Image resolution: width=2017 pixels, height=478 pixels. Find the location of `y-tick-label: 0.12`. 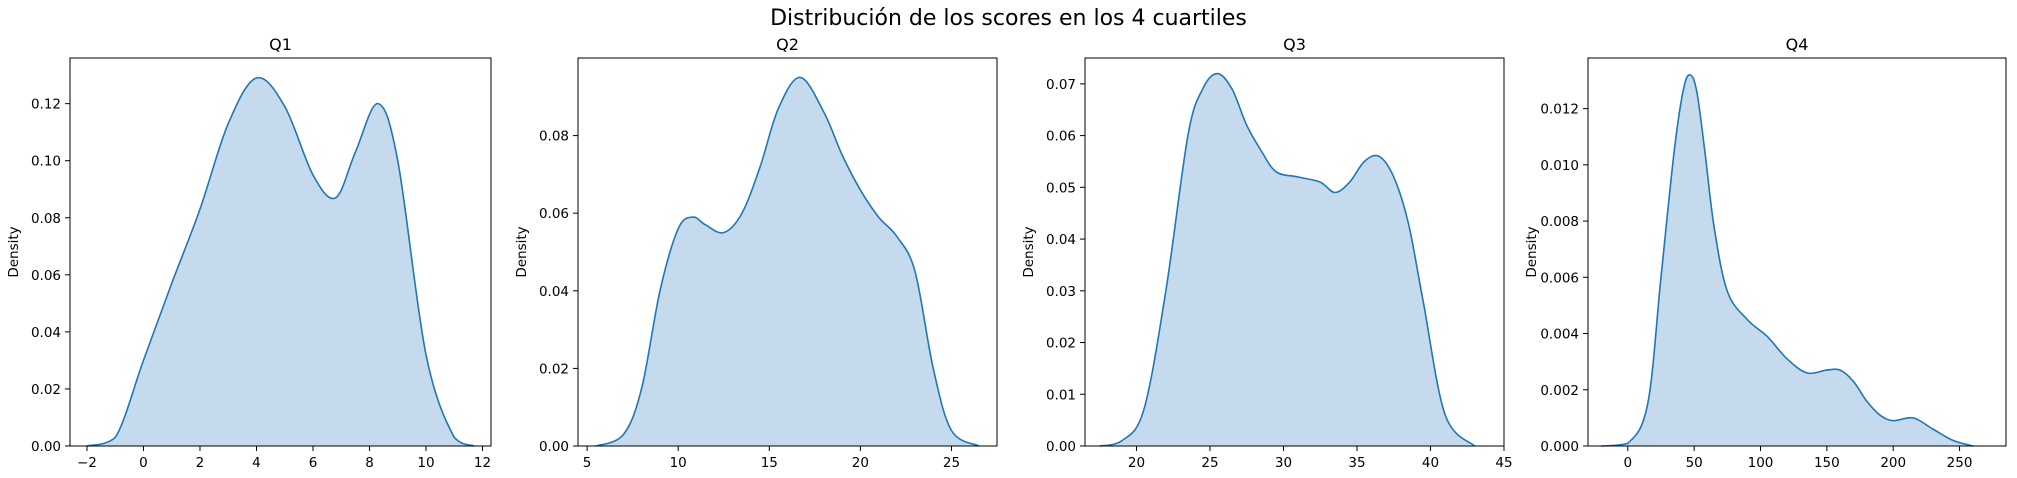

y-tick-label: 0.12 is located at coordinates (46, 105).